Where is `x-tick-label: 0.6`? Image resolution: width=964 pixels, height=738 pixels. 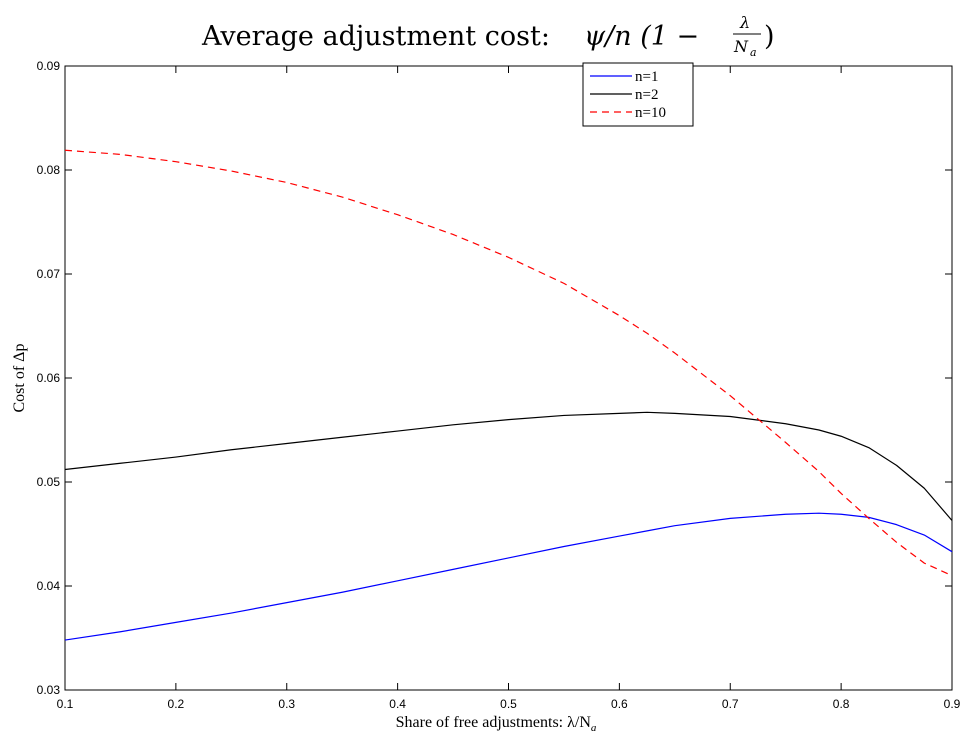 x-tick-label: 0.6 is located at coordinates (619, 704).